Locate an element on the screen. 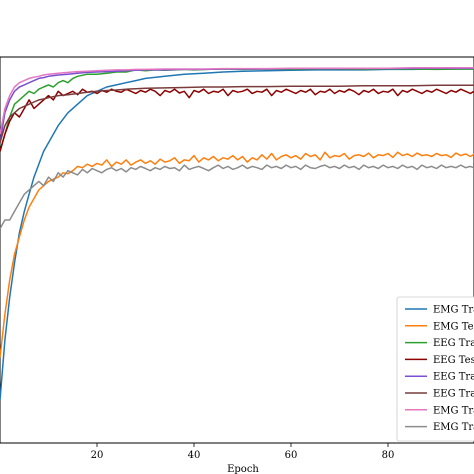 This screenshot has width=474, height=474. legend-label-5: EEG Trai is located at coordinates (453, 394).